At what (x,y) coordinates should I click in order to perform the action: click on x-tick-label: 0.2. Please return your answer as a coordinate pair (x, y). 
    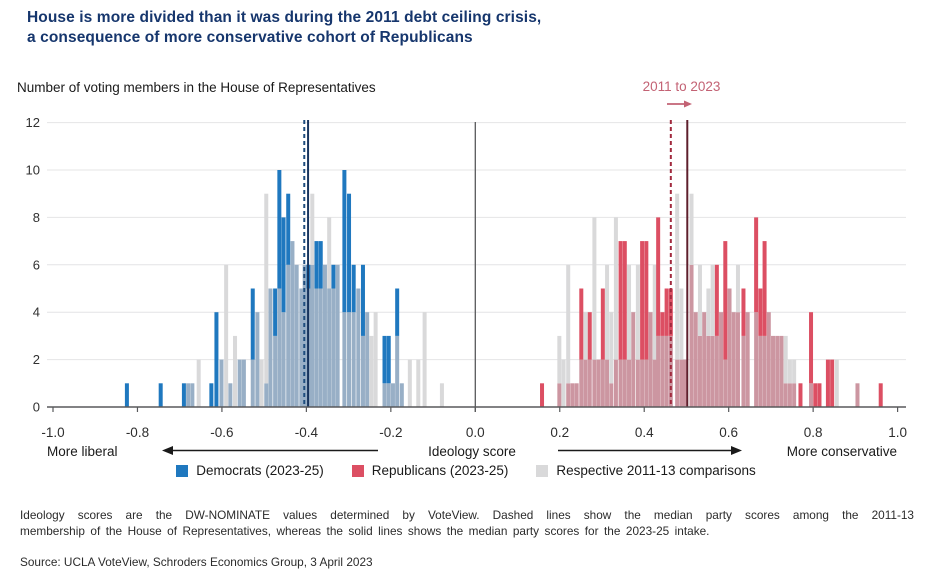
    Looking at the image, I should click on (559, 432).